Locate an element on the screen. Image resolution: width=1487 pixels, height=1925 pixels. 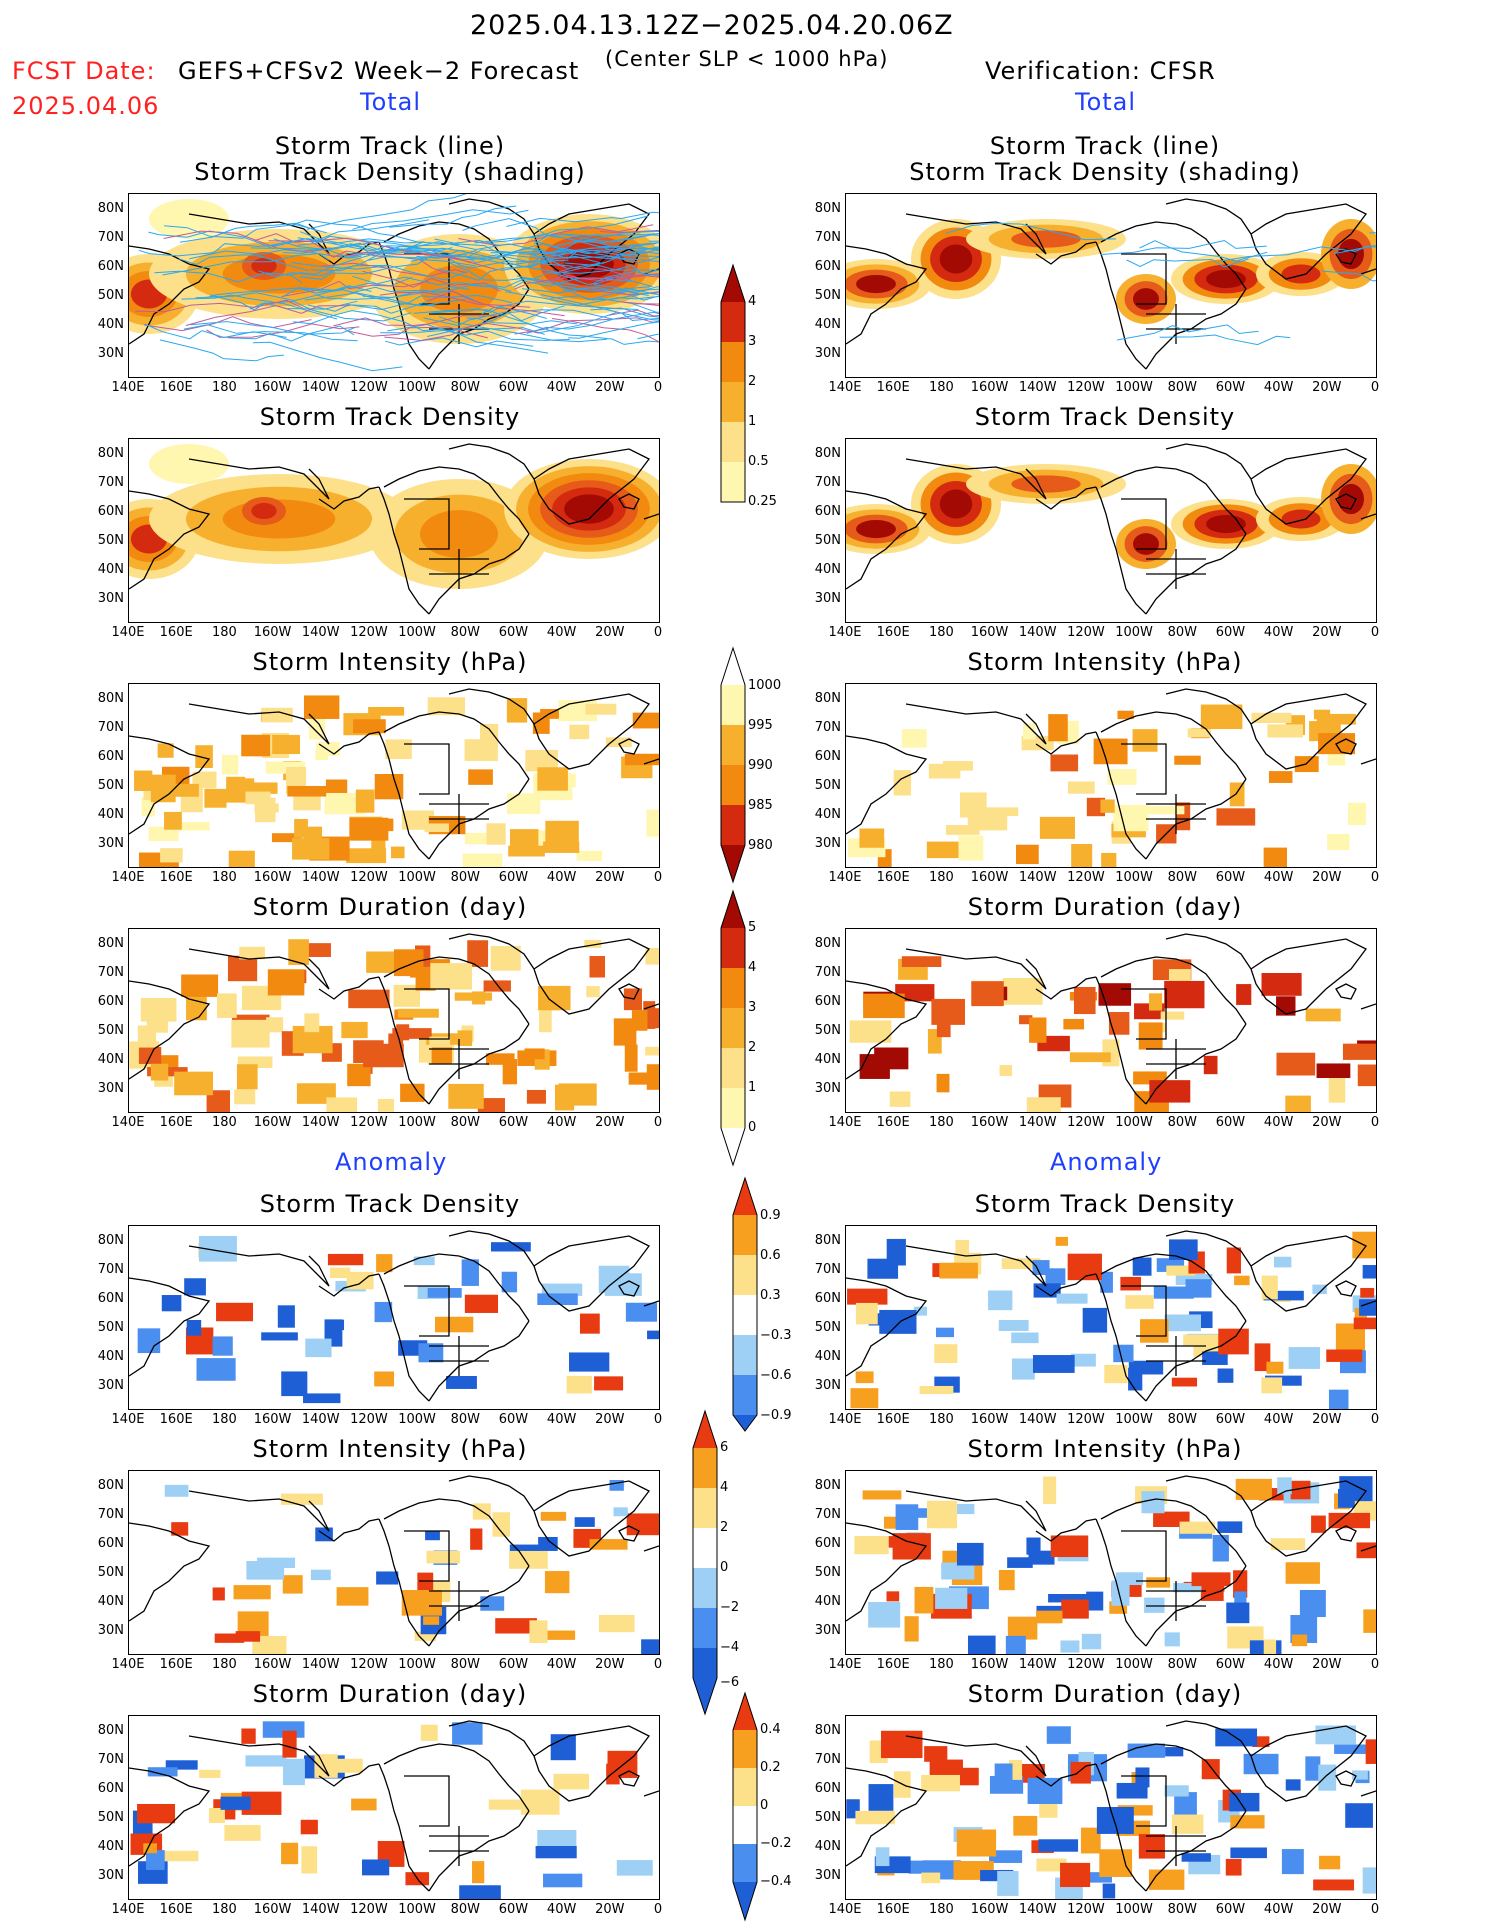
lon-label: 60W is located at coordinates (513, 1909).